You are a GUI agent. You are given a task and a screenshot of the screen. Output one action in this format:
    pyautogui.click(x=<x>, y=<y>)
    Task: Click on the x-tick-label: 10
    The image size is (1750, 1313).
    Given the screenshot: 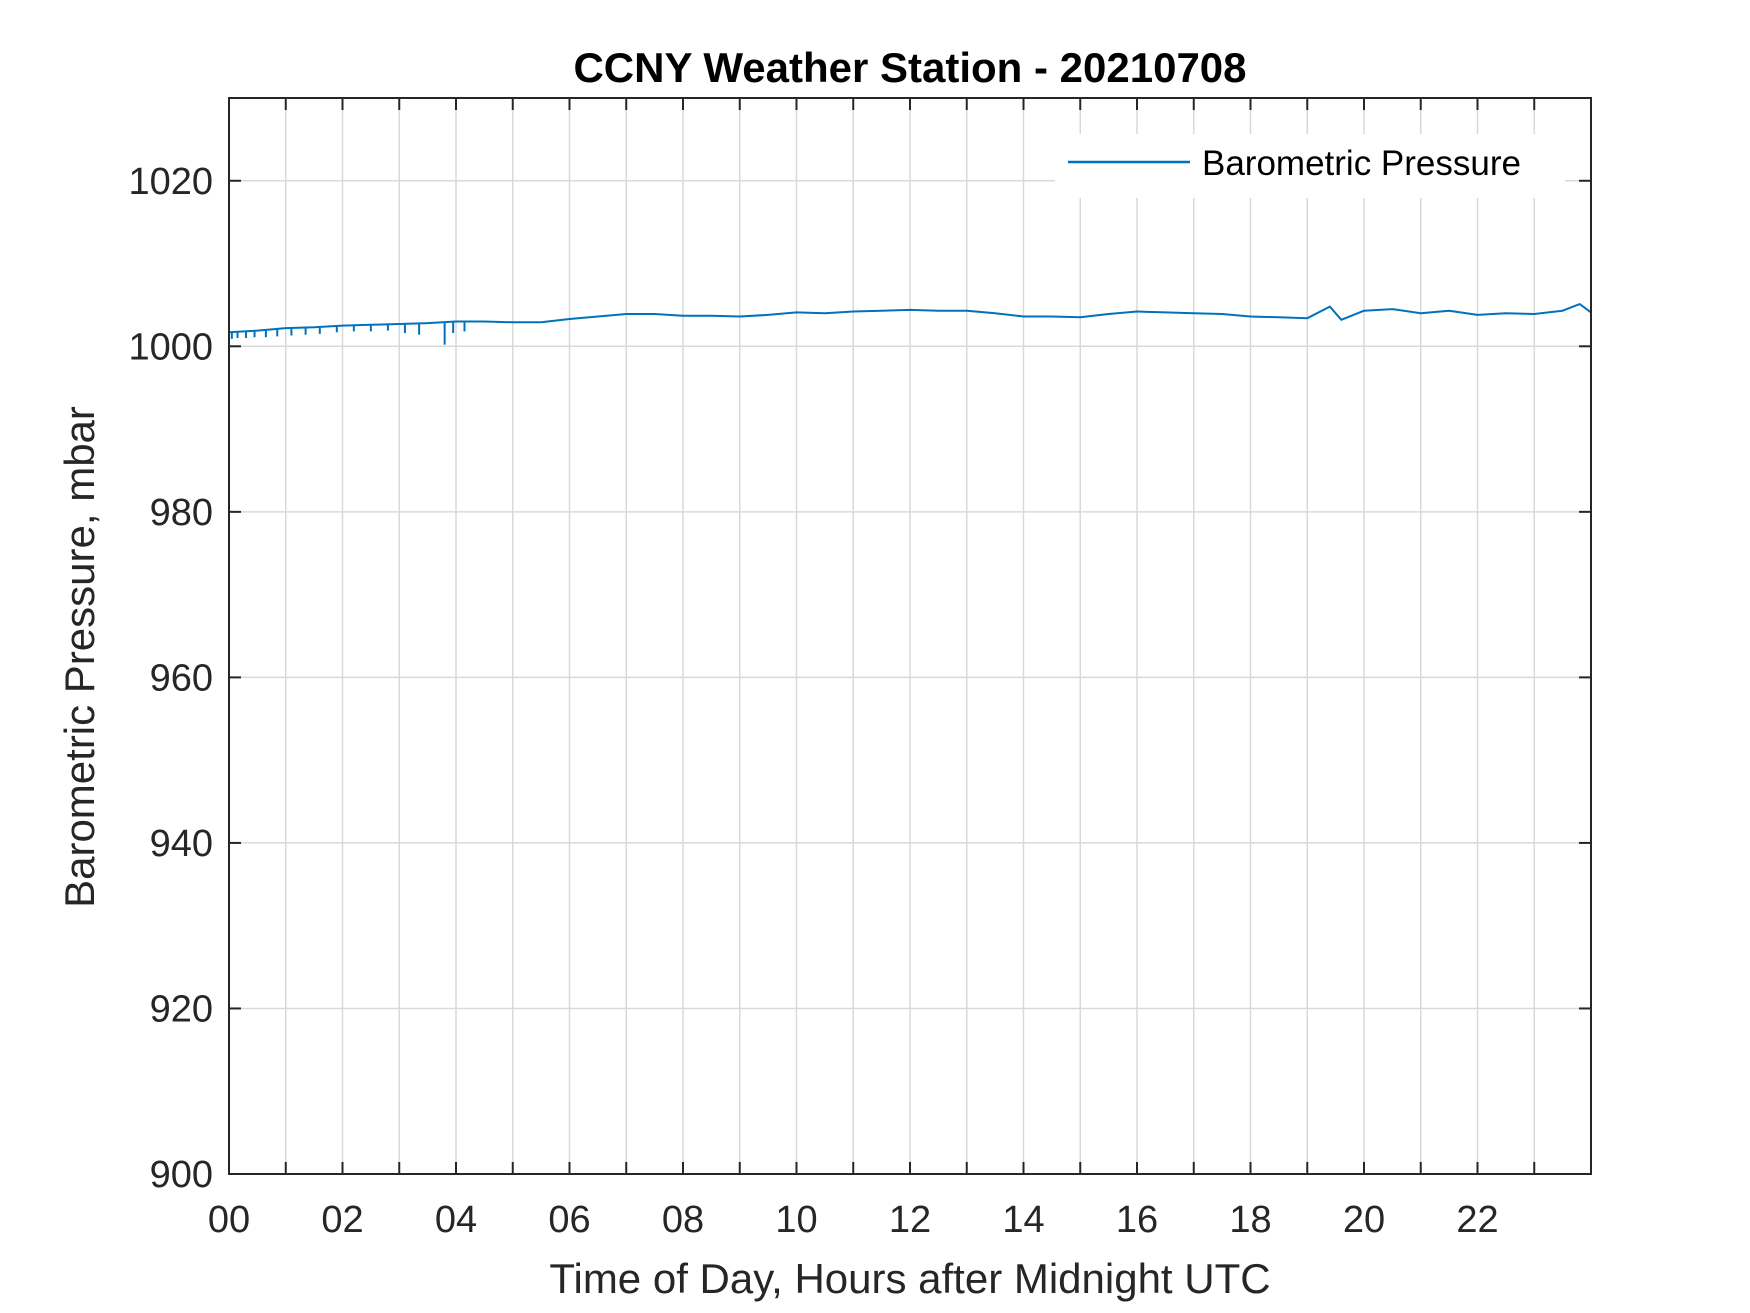 What is the action you would take?
    pyautogui.click(x=796, y=1220)
    